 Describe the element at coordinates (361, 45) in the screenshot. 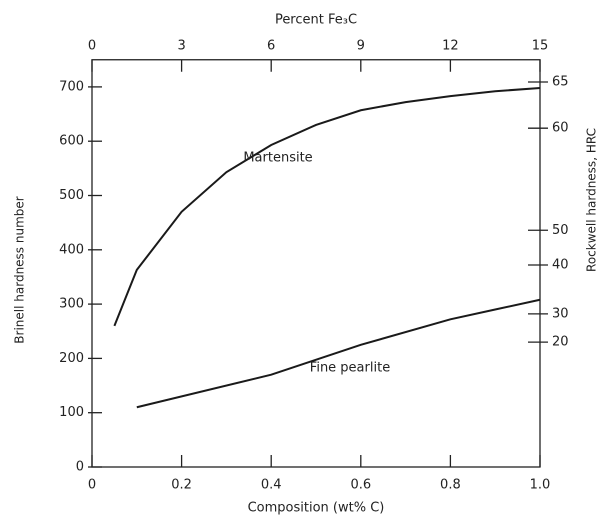

I see `x2-tick-label: 9` at that location.